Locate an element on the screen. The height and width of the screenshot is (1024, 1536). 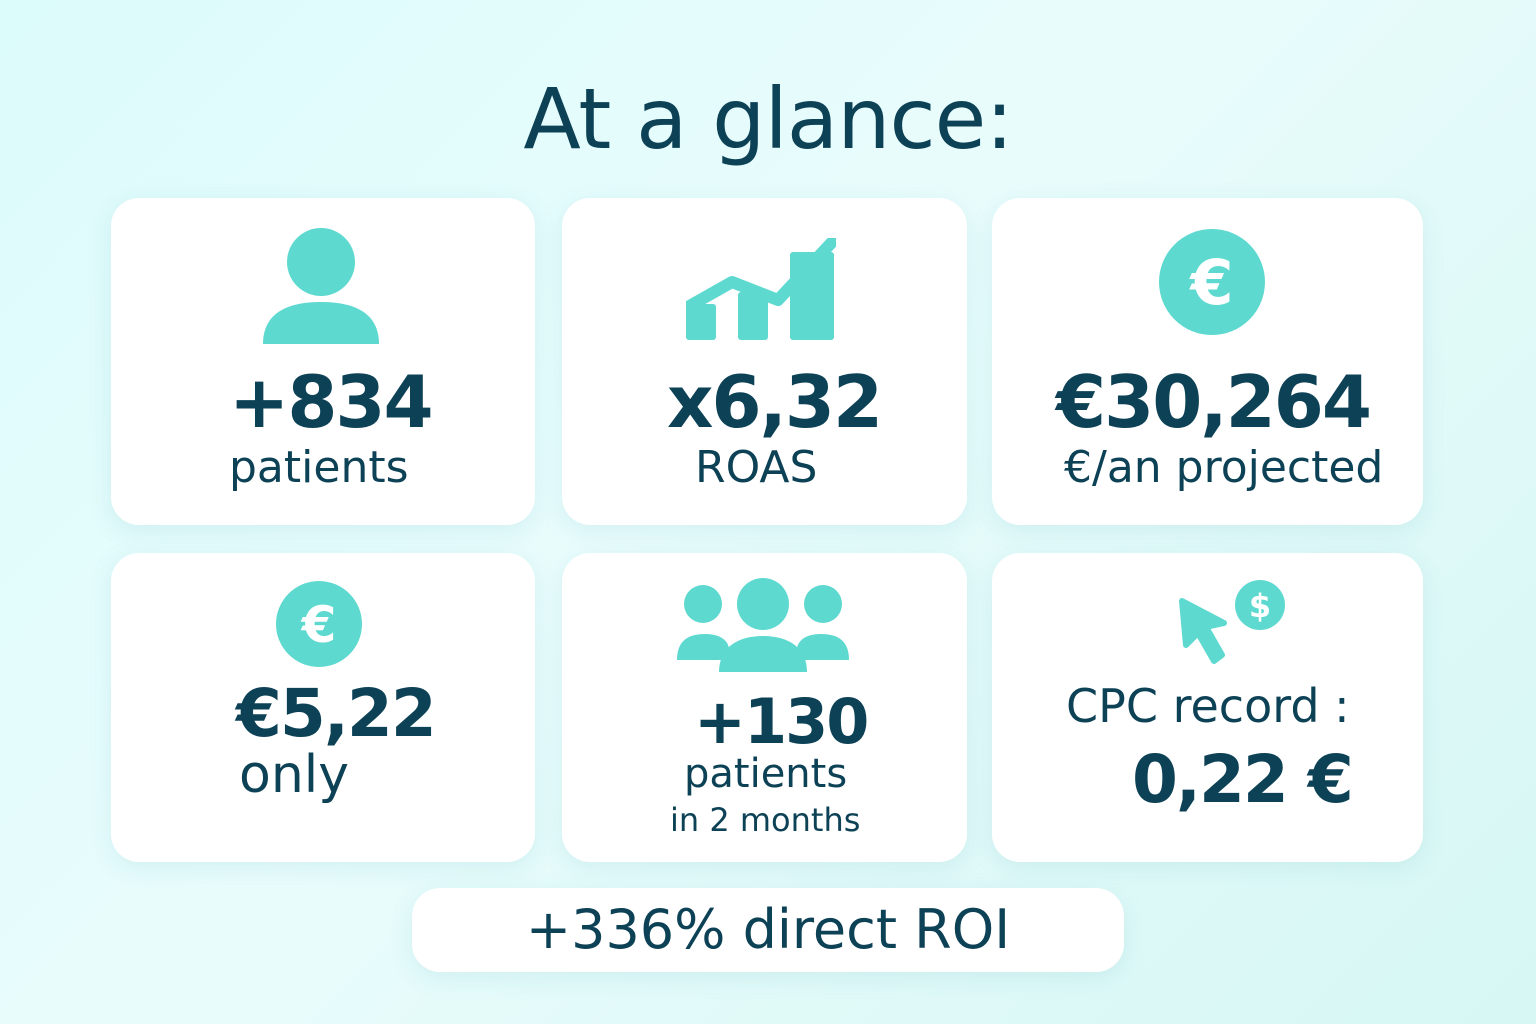
stat-card-roas: x6,32 ROAS is located at coordinates (764, 361).